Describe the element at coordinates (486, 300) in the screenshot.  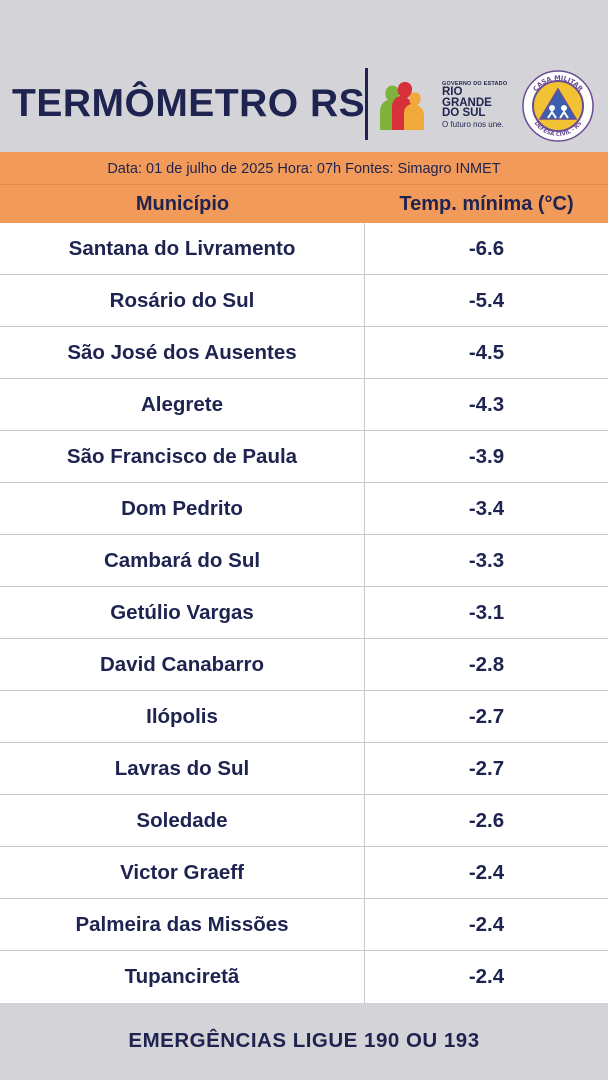
I see `temperature-cell: -5.4` at that location.